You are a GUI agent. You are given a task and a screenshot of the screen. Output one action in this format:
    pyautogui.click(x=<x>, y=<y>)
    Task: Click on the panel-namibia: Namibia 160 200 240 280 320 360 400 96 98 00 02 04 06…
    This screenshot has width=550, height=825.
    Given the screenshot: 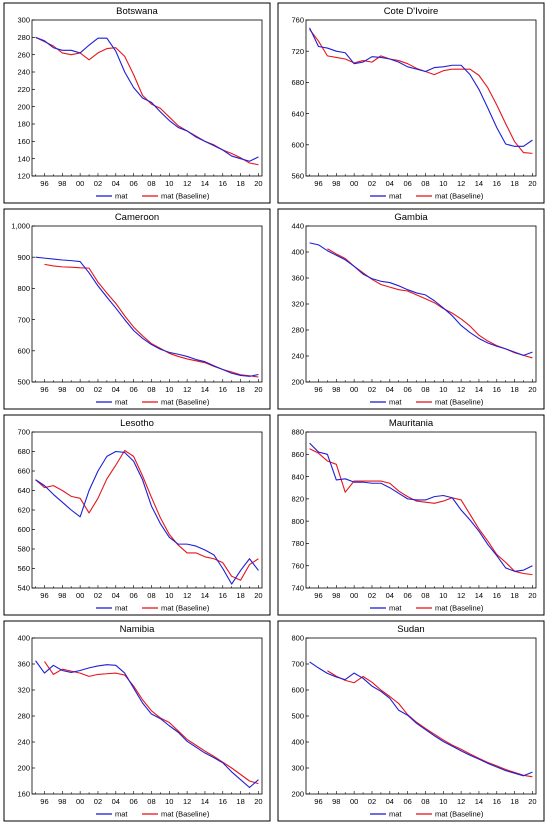 What is the action you would take?
    pyautogui.click(x=137, y=721)
    